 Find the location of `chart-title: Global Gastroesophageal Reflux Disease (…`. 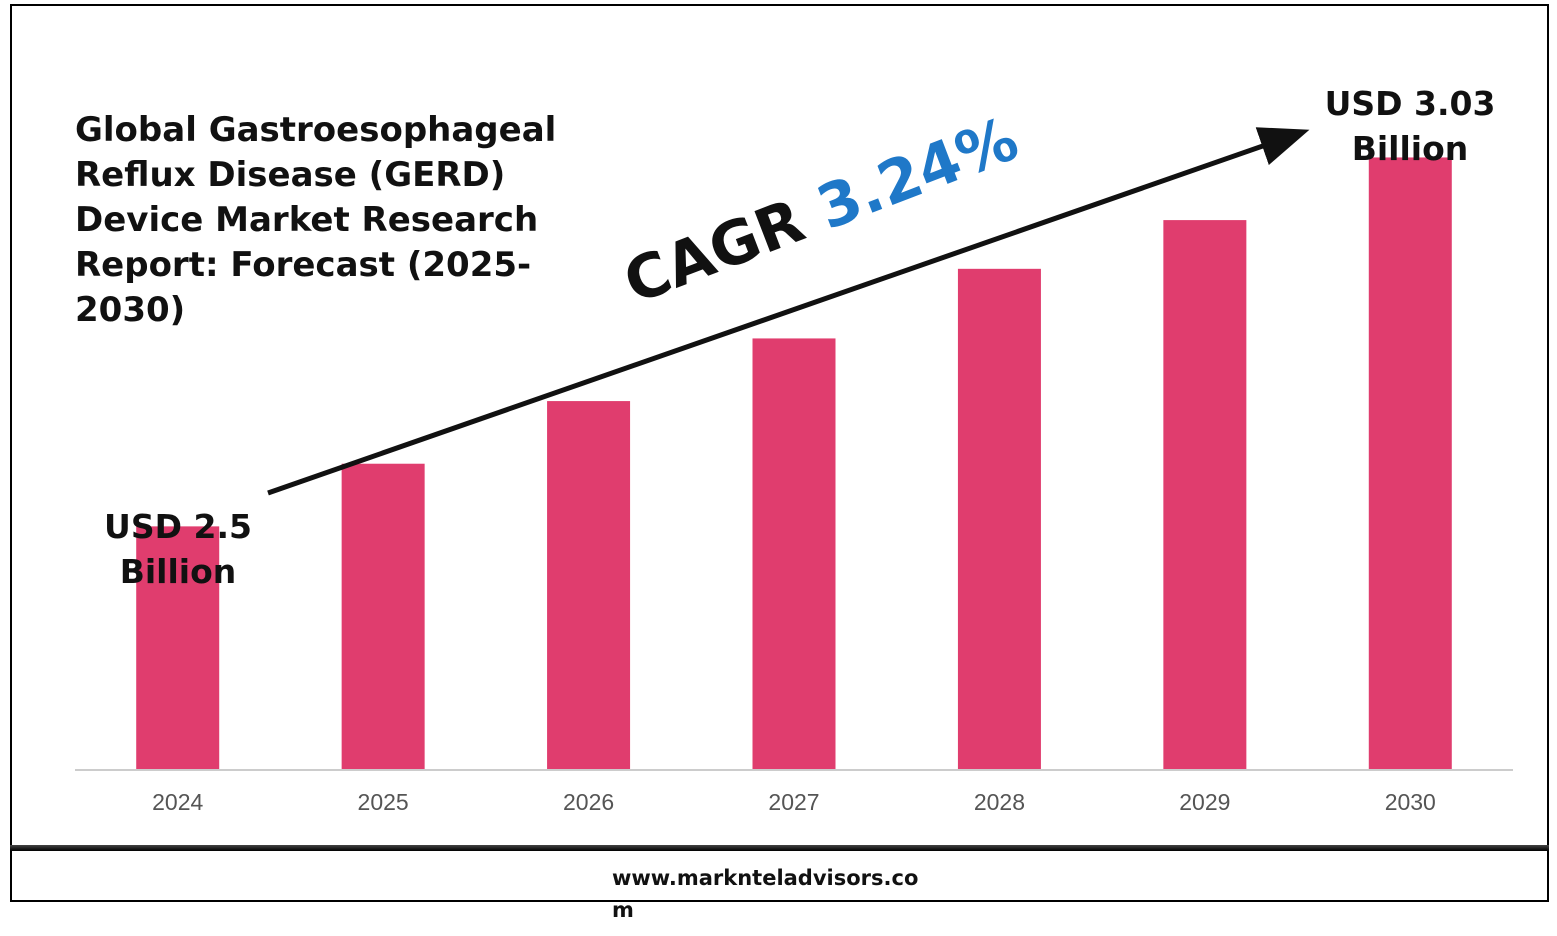

chart-title: Global Gastroesophageal Reflux Disease (… is located at coordinates (316, 220).